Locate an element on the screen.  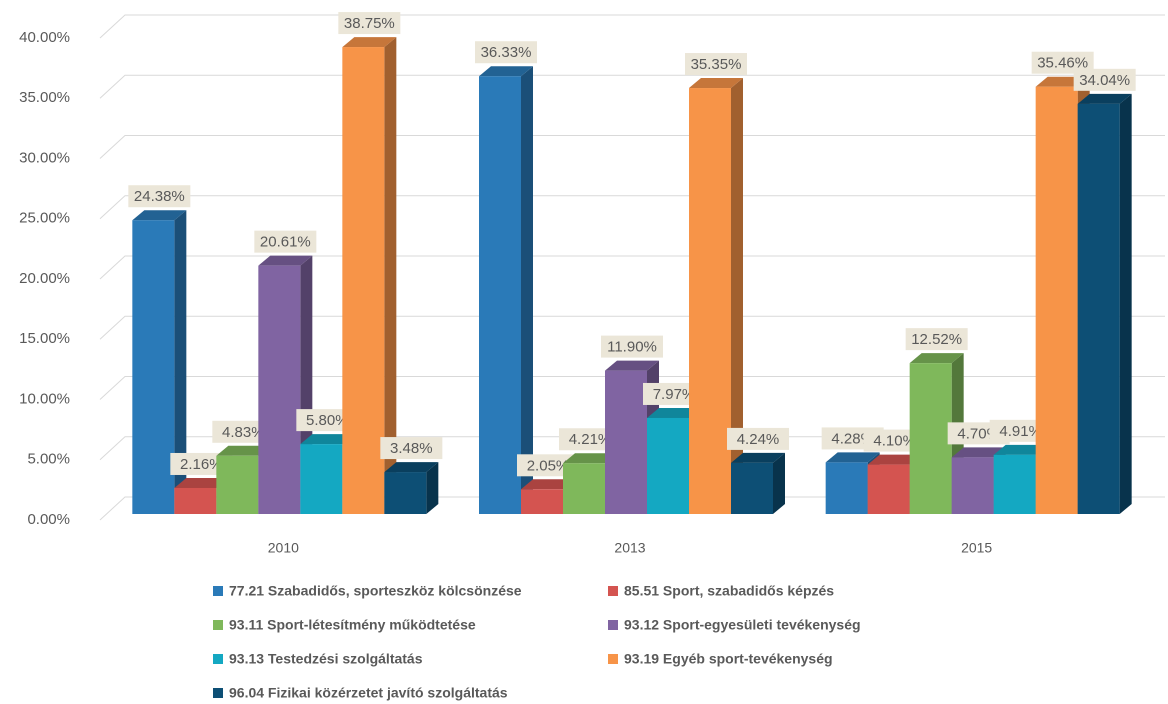
legend-label: 93.19 Egyéb sport-tevékenység is located at coordinates (728, 659).